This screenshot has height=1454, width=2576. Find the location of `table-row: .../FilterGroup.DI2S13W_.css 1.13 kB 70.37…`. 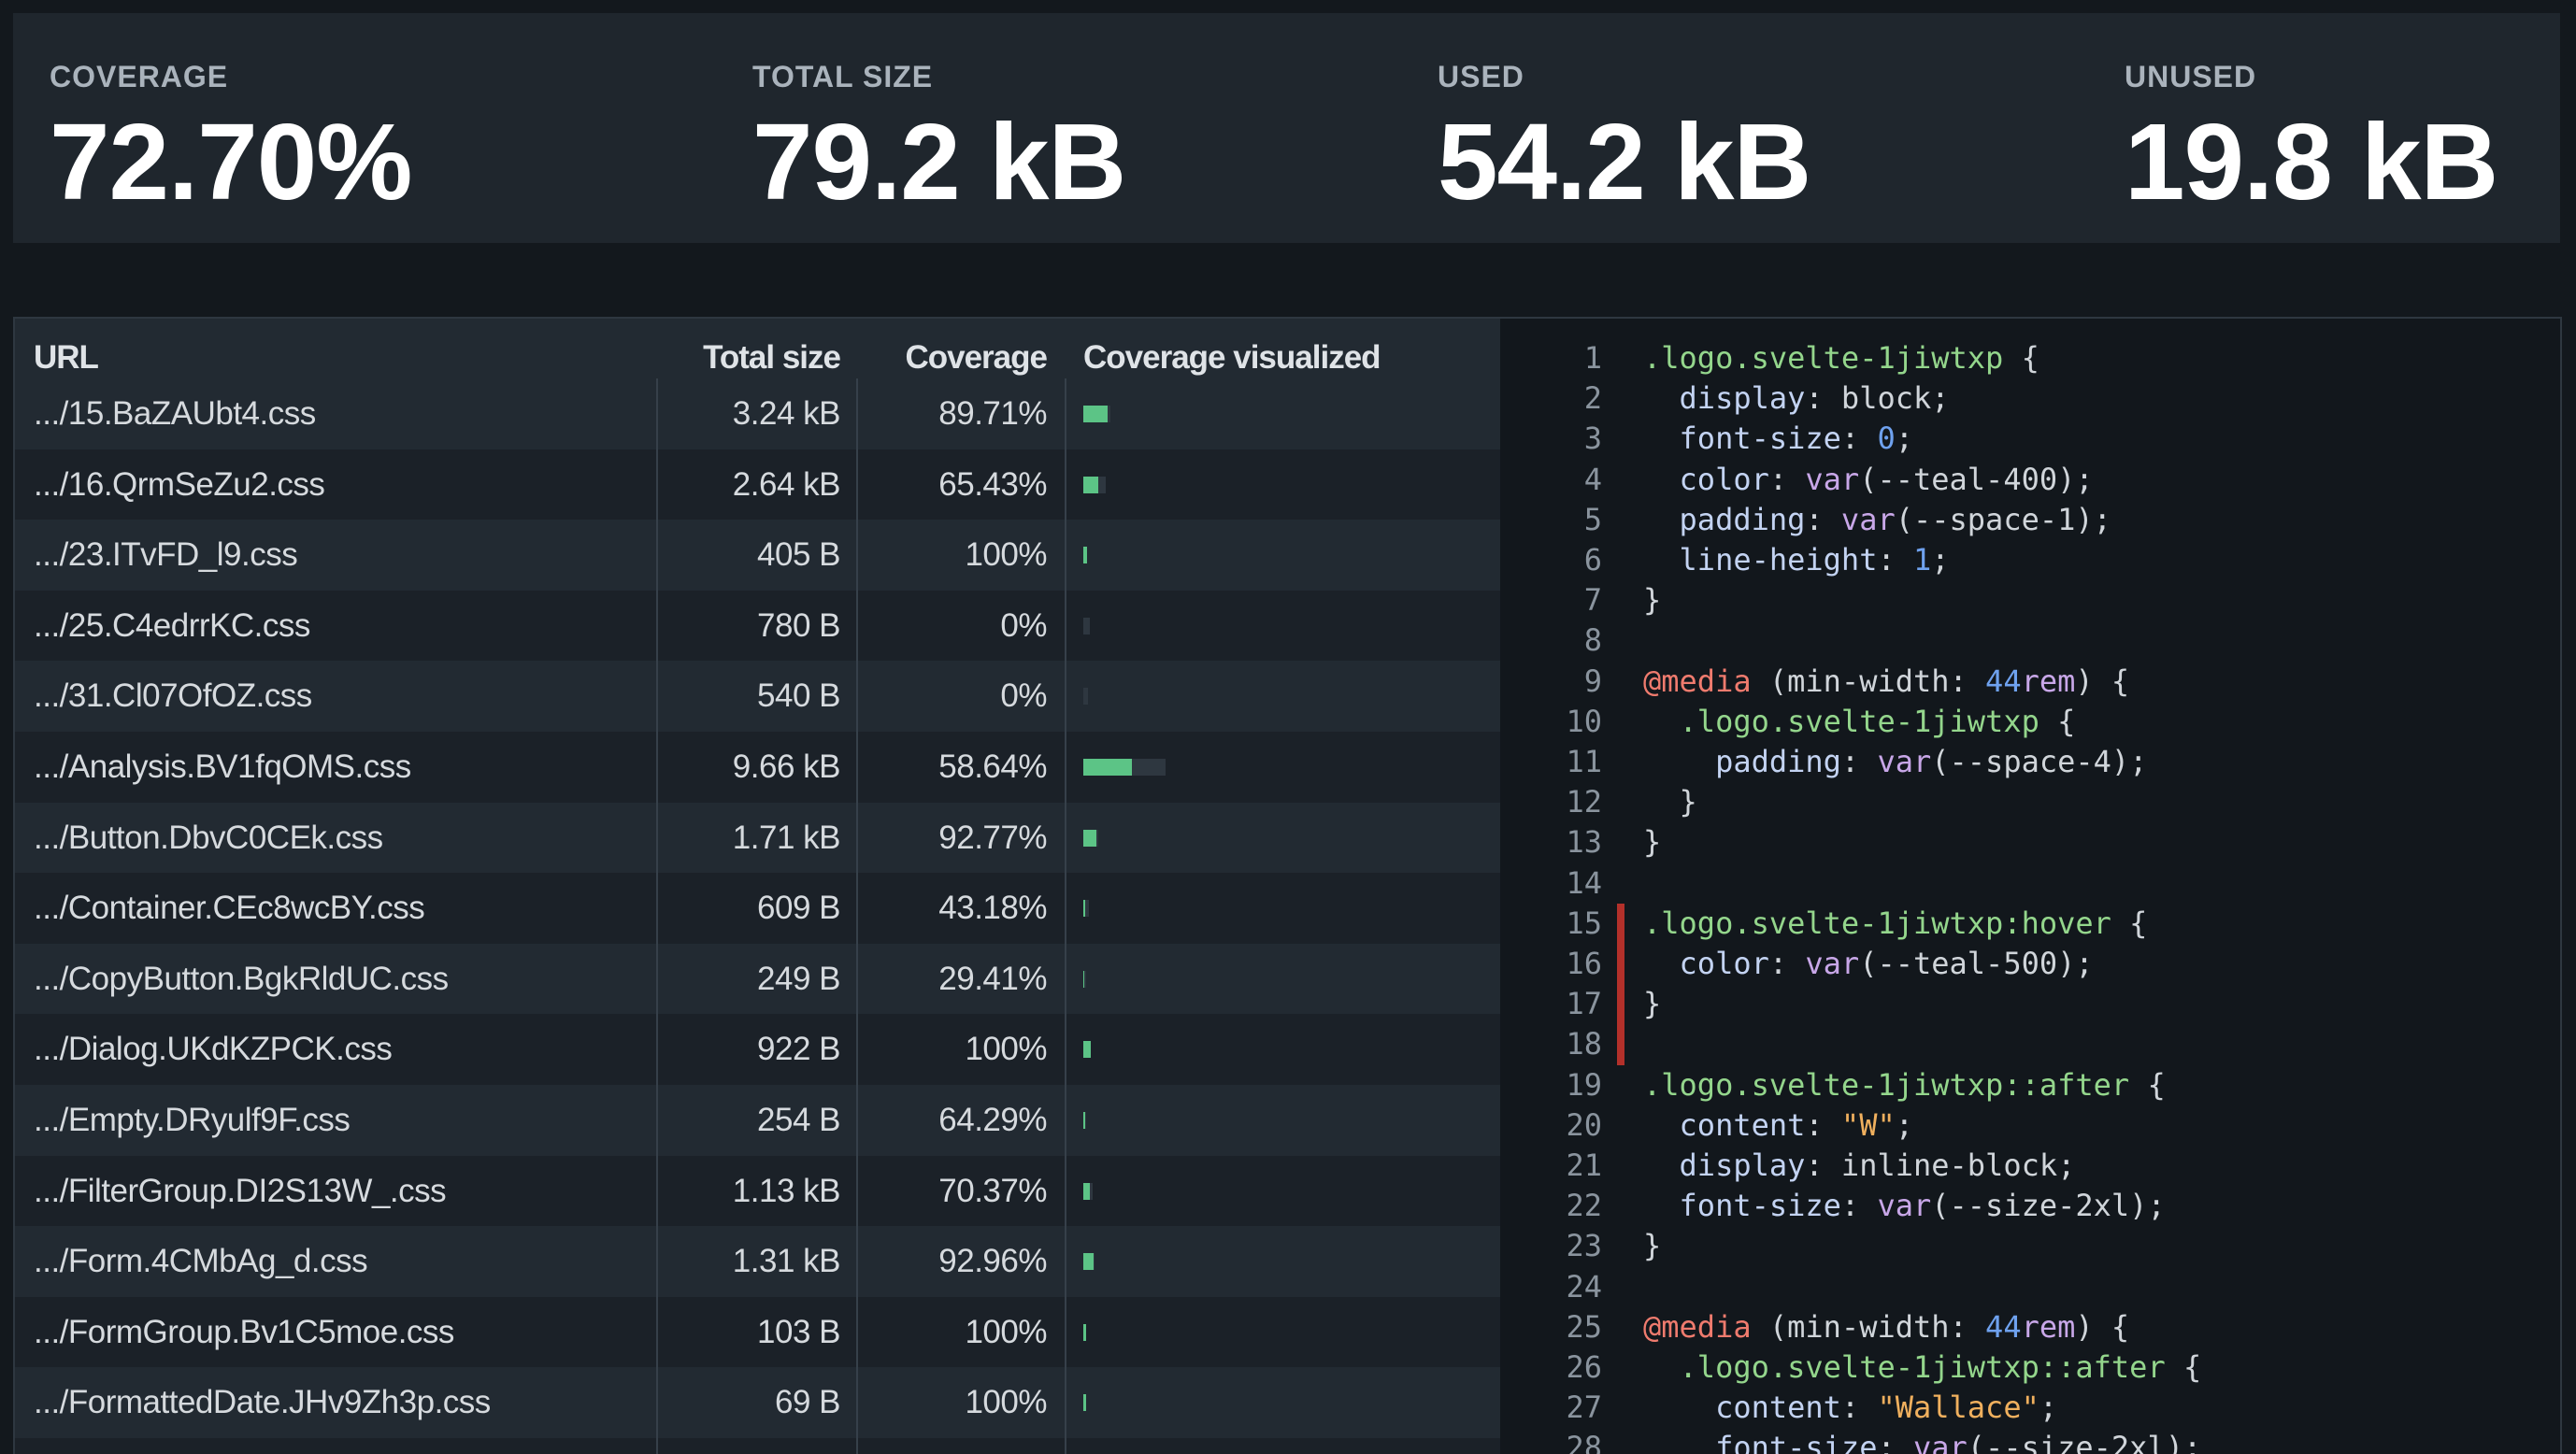

table-row: .../FilterGroup.DI2S13W_.css 1.13 kB 70.37… is located at coordinates (757, 1191).